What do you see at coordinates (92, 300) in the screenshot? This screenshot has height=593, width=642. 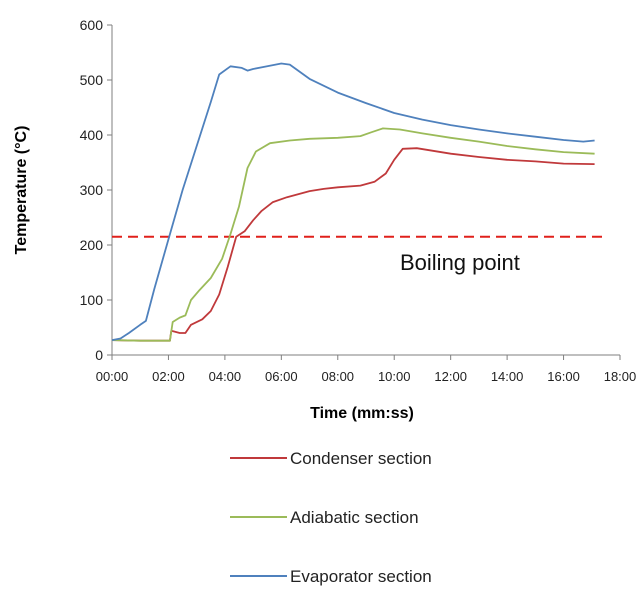 I see `y-tick-label: 100` at bounding box center [92, 300].